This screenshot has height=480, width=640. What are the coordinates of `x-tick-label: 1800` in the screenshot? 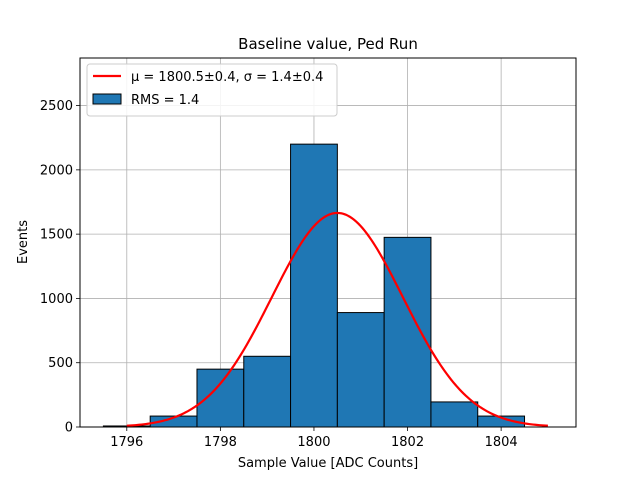 It's located at (313, 442).